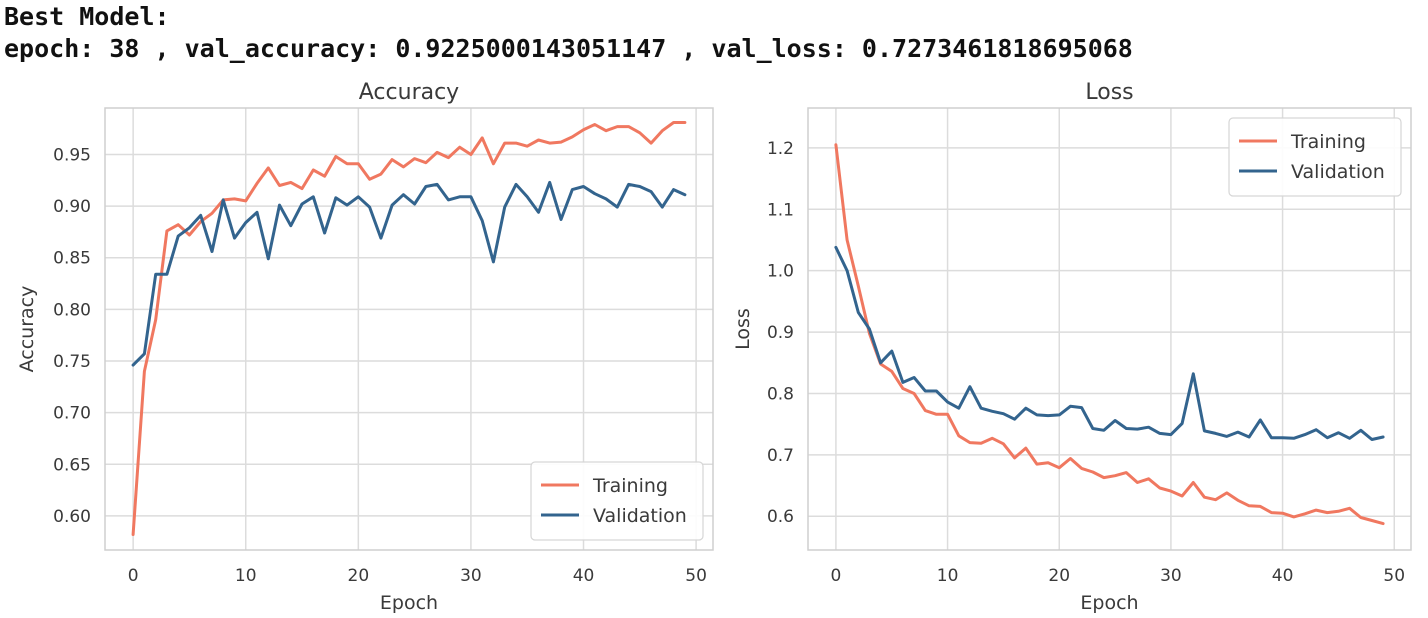 This screenshot has height=618, width=1428. What do you see at coordinates (27, 329) in the screenshot?
I see `y-axis-label: Accuracy` at bounding box center [27, 329].